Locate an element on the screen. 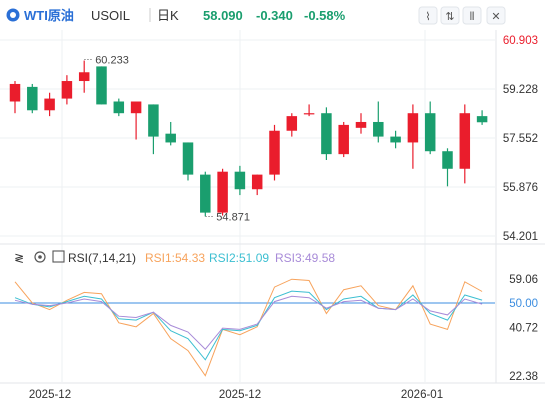 The width and height of the screenshot is (545, 409). fullscreen-icon is located at coordinates (496, 15).